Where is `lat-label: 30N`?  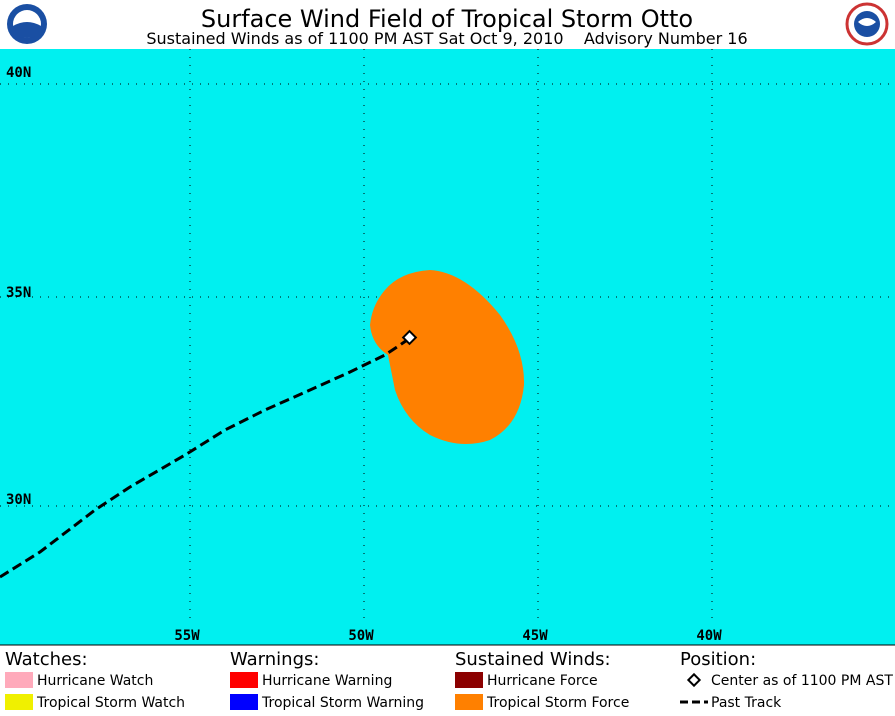 lat-label: 30N is located at coordinates (18, 500).